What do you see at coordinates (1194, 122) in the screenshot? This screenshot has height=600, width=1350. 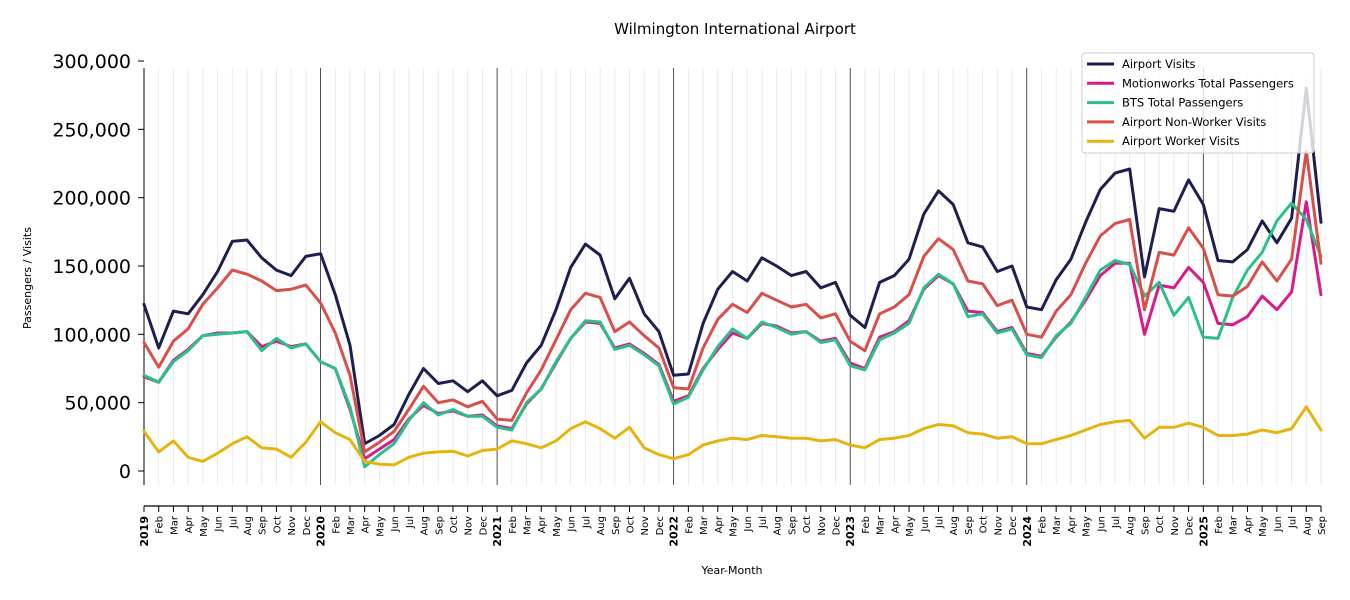 I see `legend-entry: Airport Non-Worker Visits` at bounding box center [1194, 122].